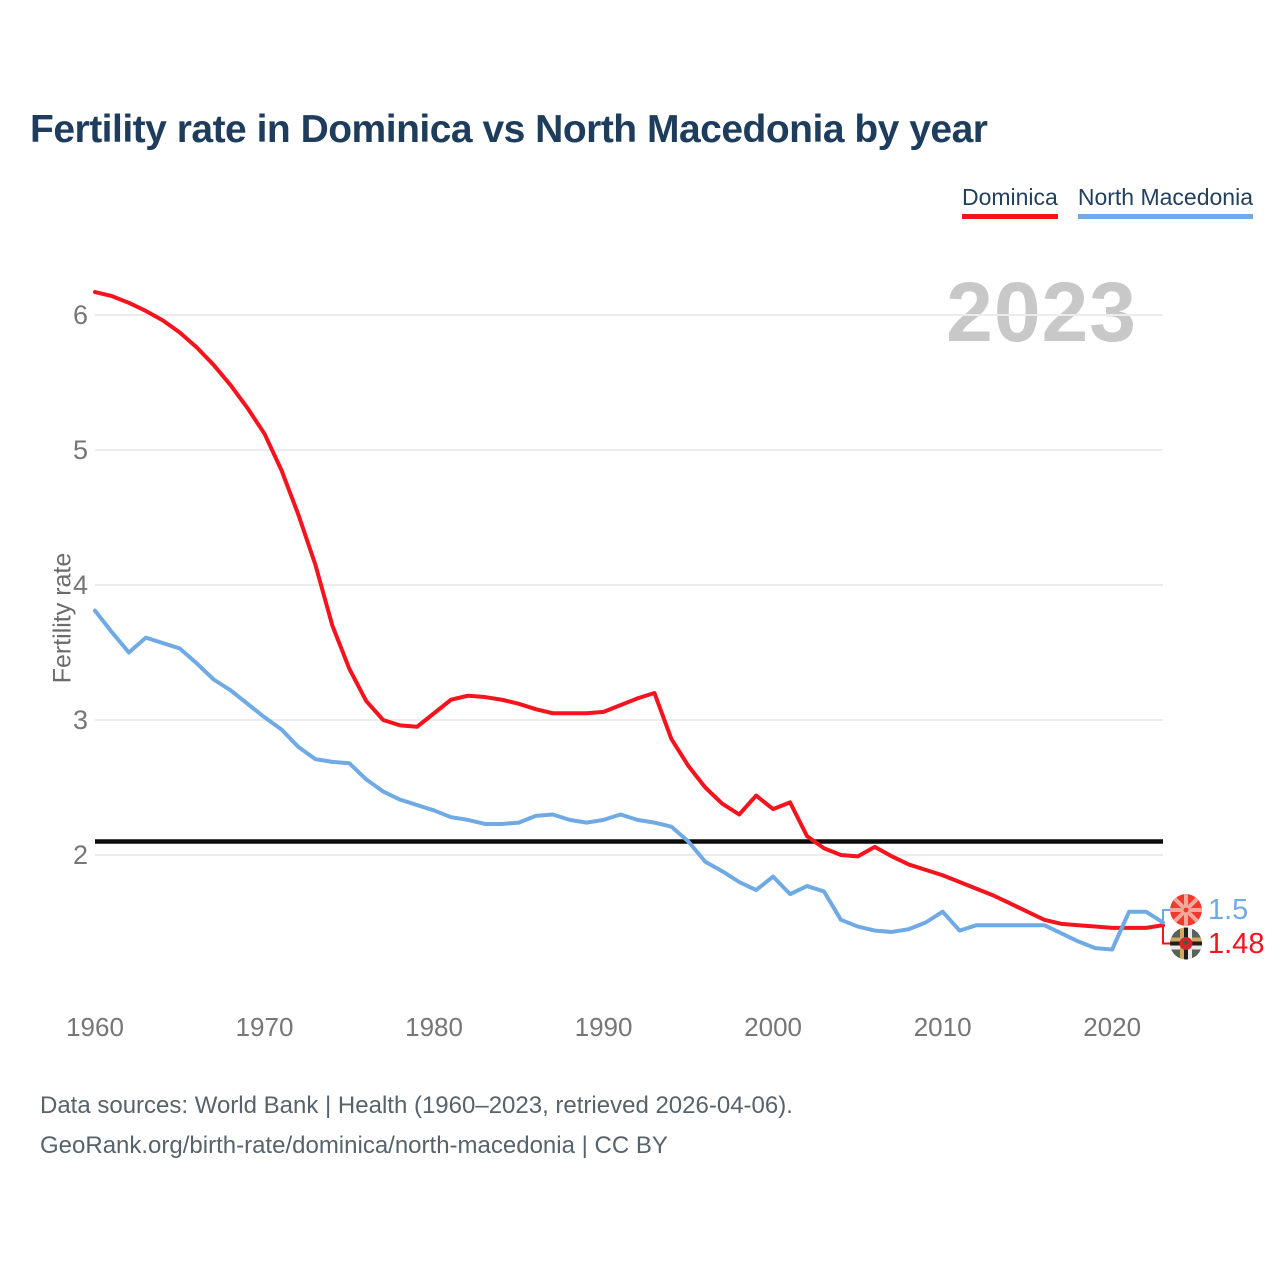  Describe the element at coordinates (1236, 943) in the screenshot. I see `end-value-label: 1.48` at that location.